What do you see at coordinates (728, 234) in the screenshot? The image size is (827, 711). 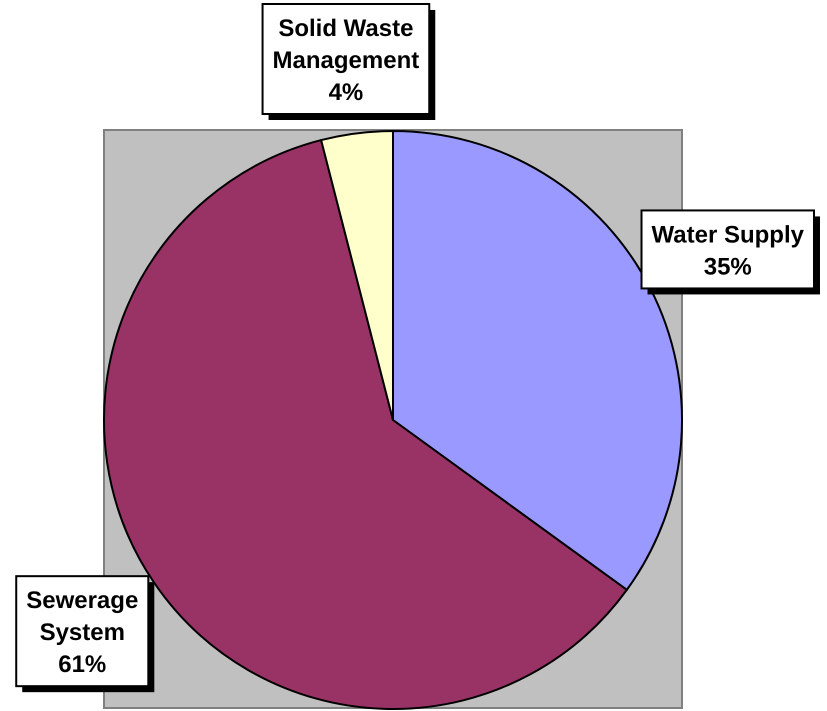 I see `slice-label: Water Supply` at bounding box center [728, 234].